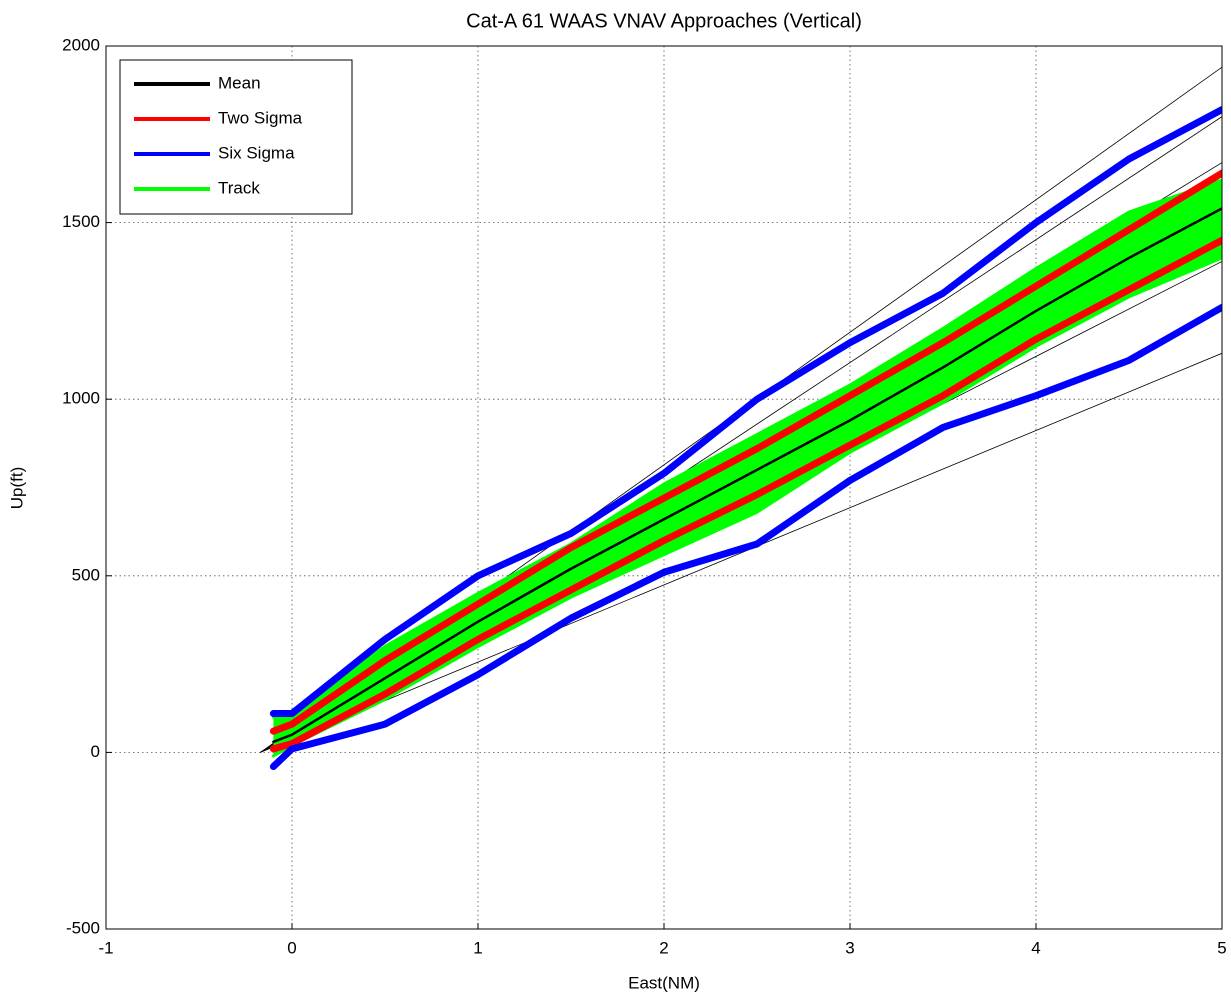 The height and width of the screenshot is (998, 1231). Describe the element at coordinates (105, 947) in the screenshot. I see `x-tick-label: -1` at that location.